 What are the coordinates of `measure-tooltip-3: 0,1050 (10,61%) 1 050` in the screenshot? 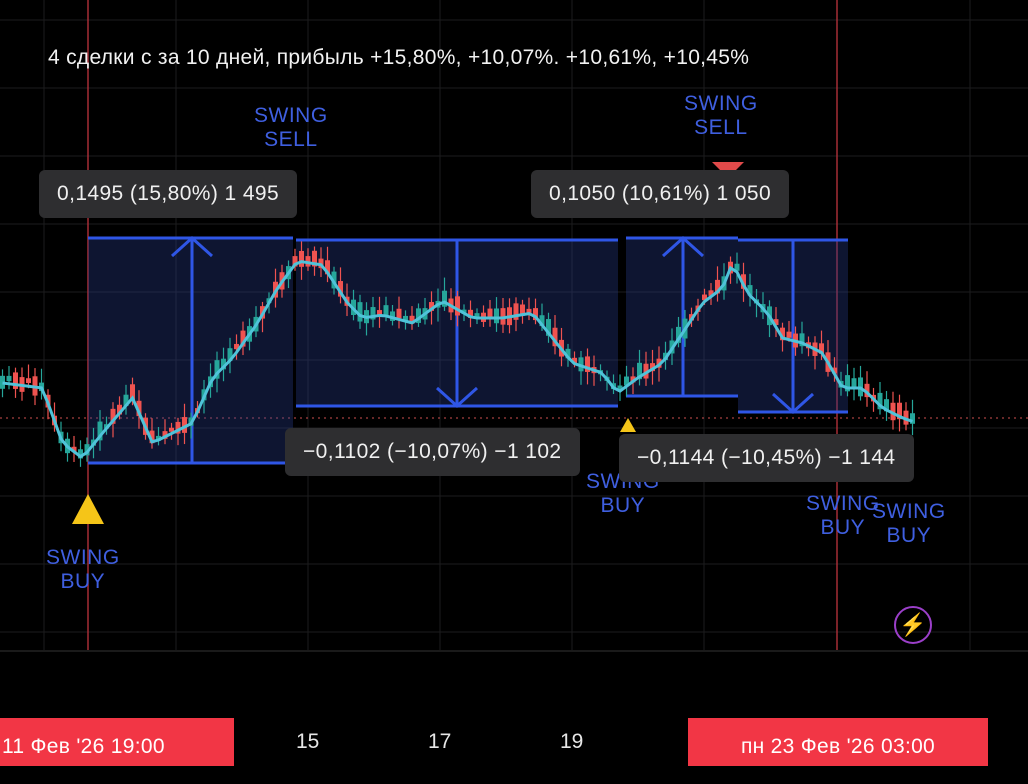 It's located at (660, 194).